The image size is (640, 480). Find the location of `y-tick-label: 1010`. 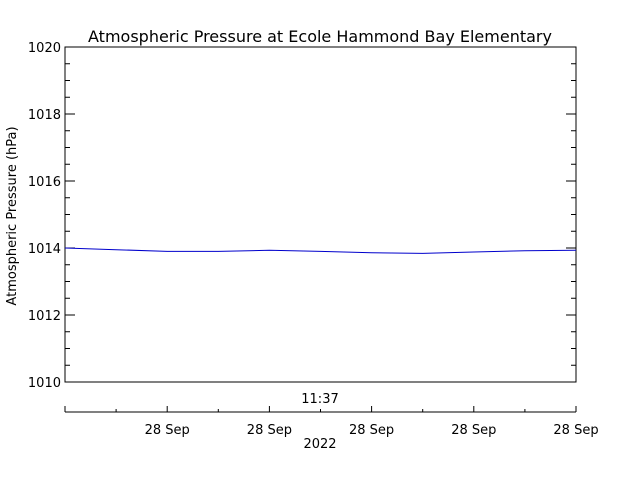

y-tick-label: 1010 is located at coordinates (44, 383).